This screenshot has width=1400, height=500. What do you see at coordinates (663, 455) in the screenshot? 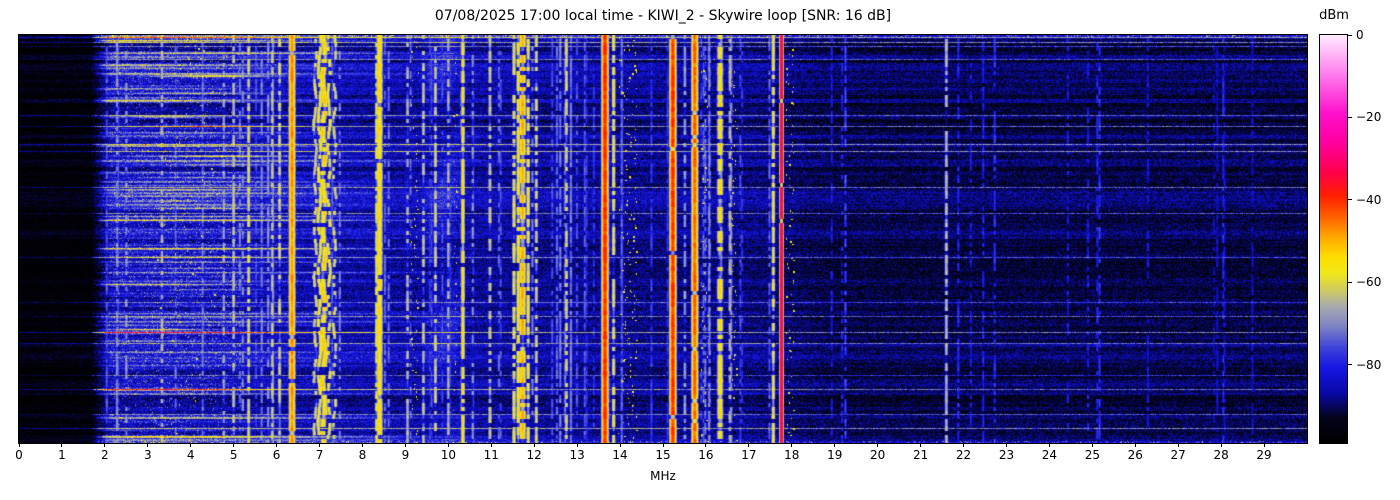
I see `x-tick-label: 15` at bounding box center [663, 455].